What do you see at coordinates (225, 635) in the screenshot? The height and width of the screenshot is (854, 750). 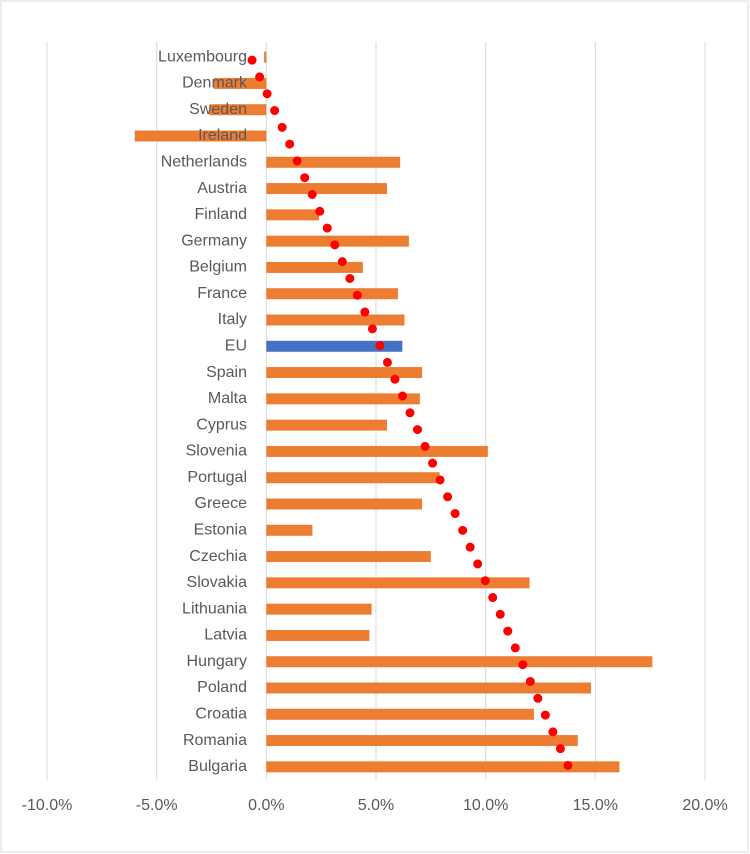 I see `y-tick-label: Latvia` at bounding box center [225, 635].